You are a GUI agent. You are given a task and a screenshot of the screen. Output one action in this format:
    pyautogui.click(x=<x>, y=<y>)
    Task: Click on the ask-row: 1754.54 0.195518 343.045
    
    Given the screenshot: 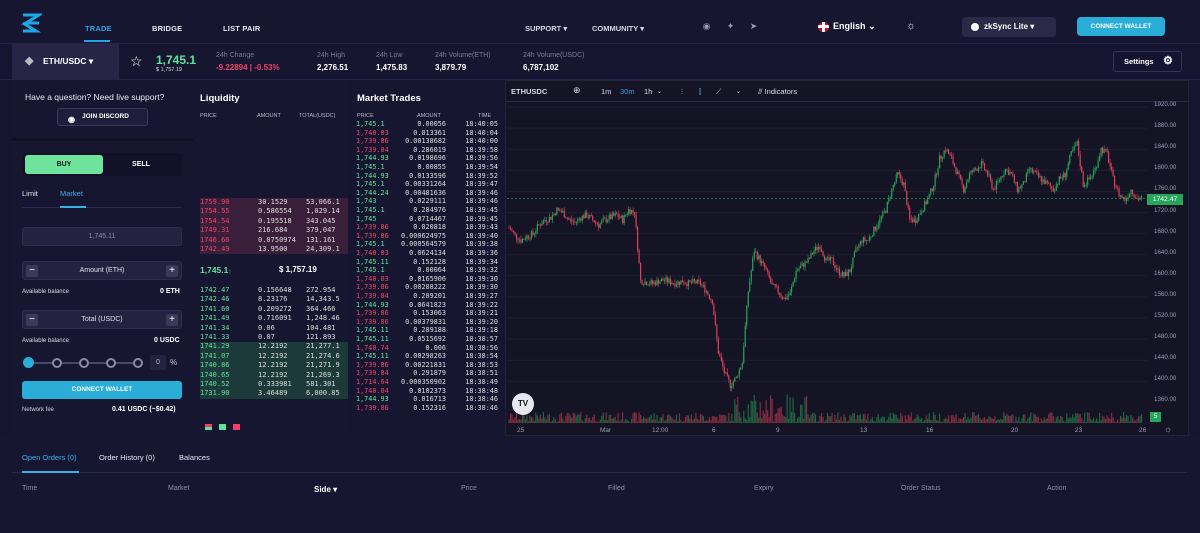 What is the action you would take?
    pyautogui.click(x=274, y=221)
    